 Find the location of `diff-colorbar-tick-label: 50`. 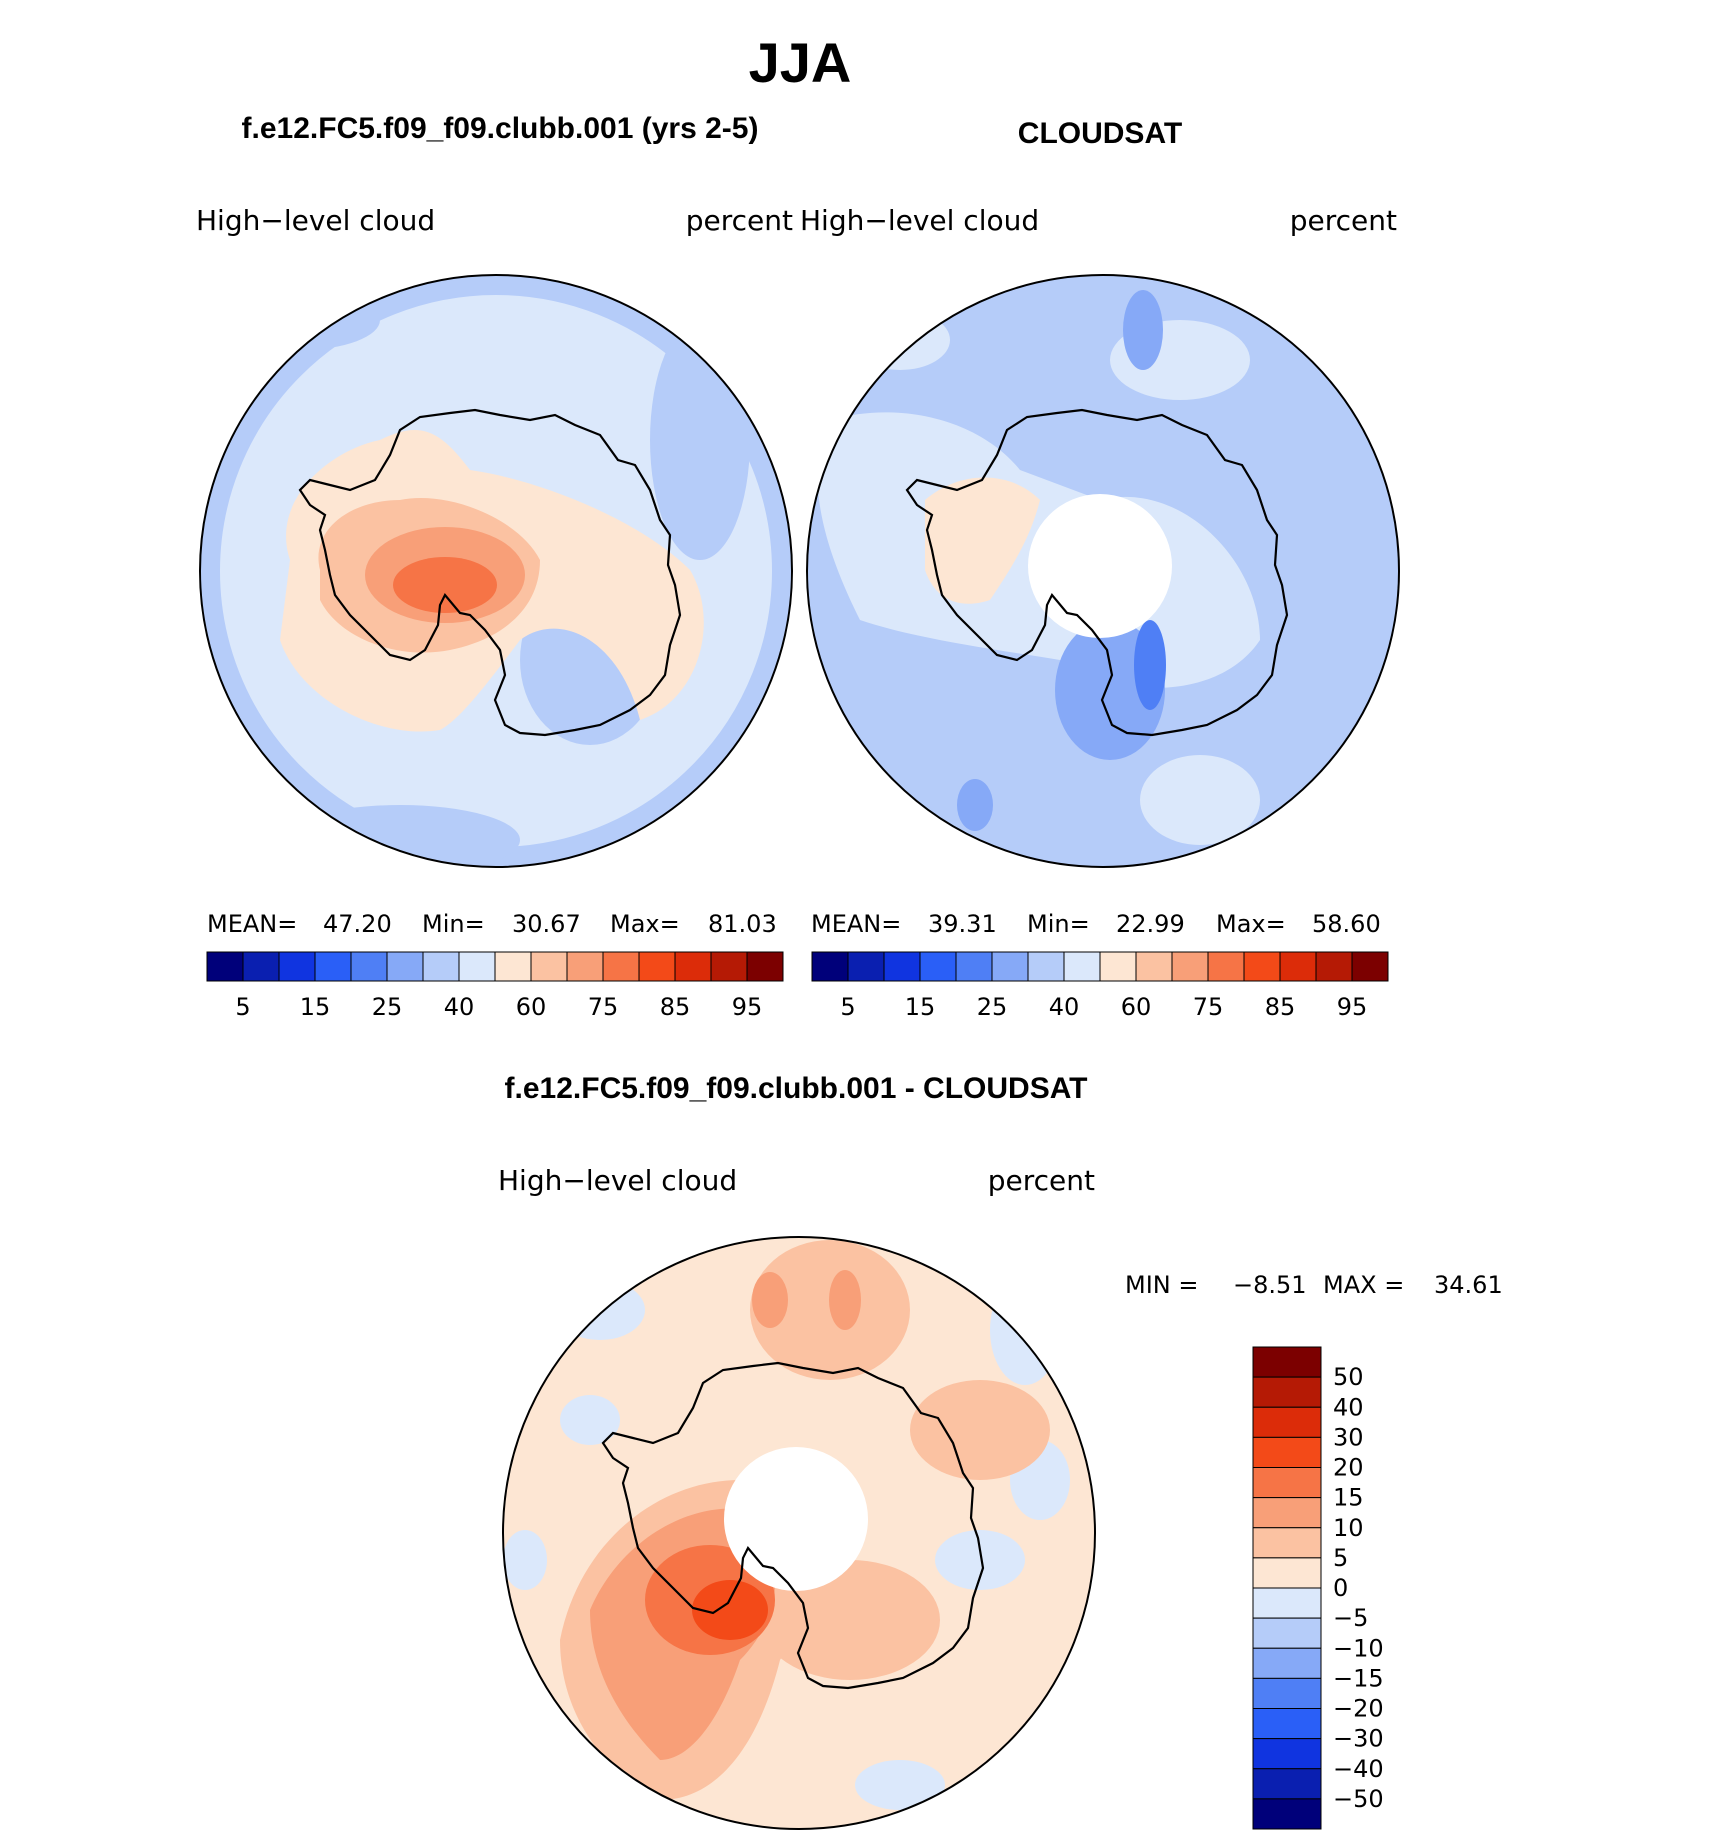

diff-colorbar-tick-label: 50 is located at coordinates (1348, 1377).